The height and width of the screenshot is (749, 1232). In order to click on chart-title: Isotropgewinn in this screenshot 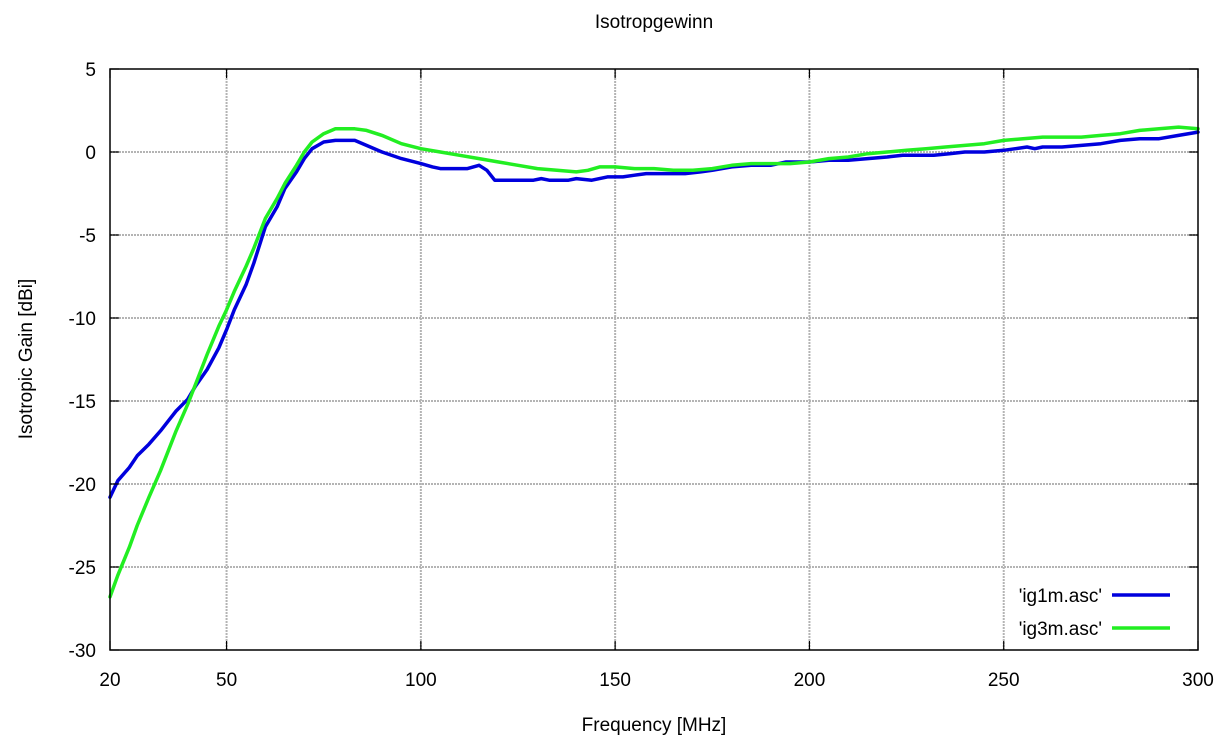, I will do `click(654, 22)`.